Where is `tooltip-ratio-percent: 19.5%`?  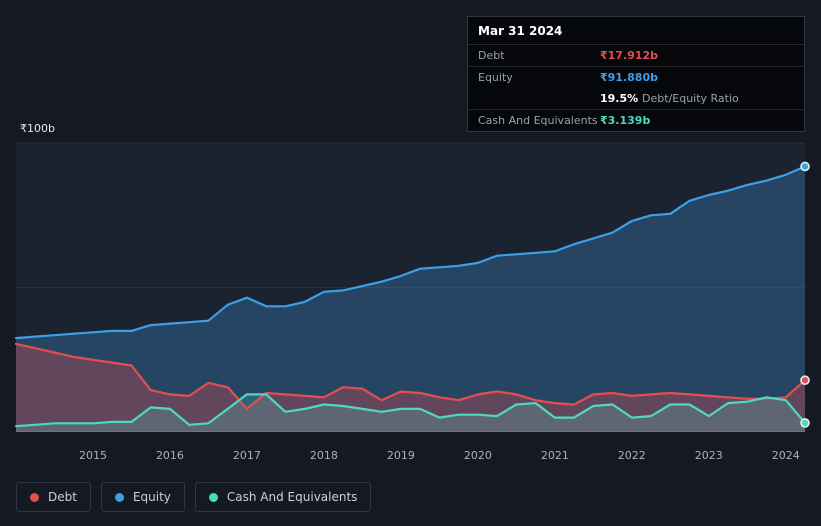 tooltip-ratio-percent: 19.5% is located at coordinates (619, 98).